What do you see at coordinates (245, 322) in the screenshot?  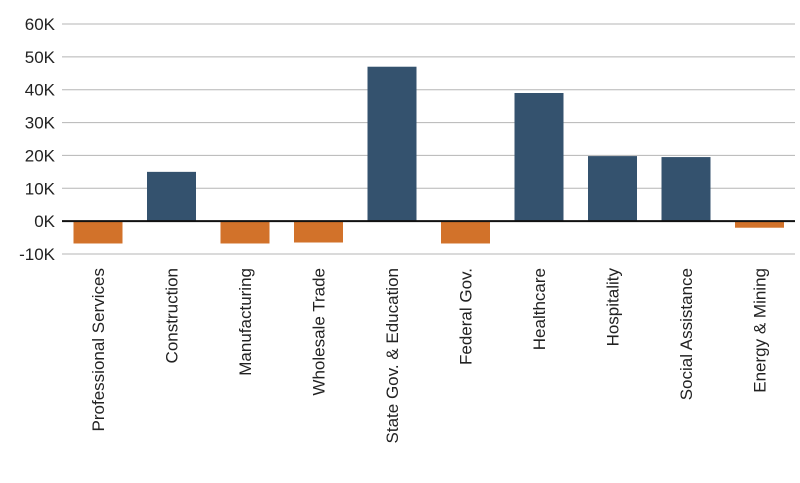 I see `category-label: Manufacturing` at bounding box center [245, 322].